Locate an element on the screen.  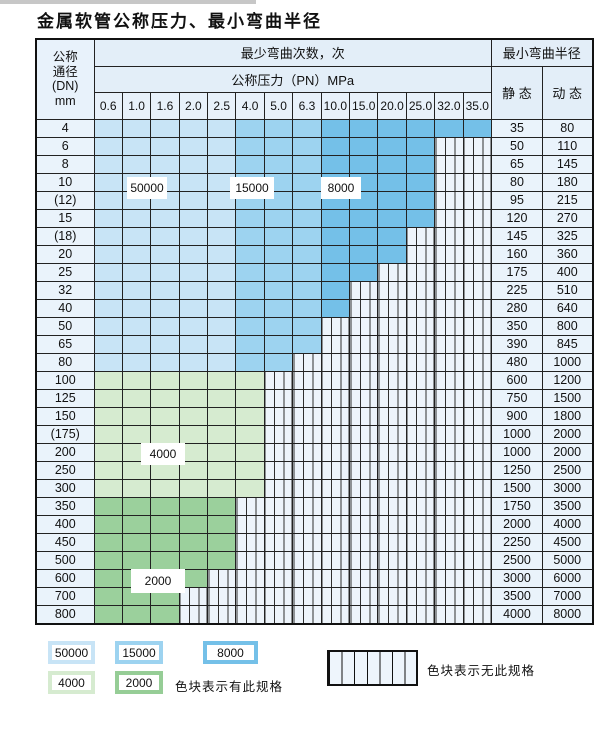
table-row: 200 1000 2000 is located at coordinates (314, 452).